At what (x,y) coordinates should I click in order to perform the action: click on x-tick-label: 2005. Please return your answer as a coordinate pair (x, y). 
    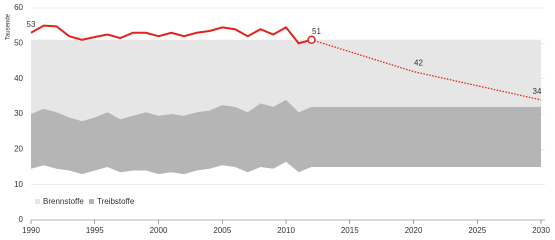
    Looking at the image, I should click on (222, 230).